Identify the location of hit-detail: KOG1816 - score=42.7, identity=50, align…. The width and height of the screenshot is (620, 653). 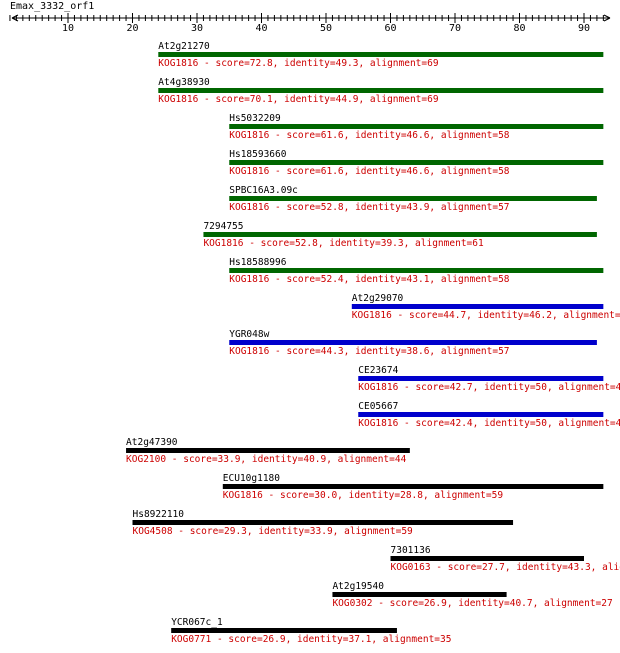
(489, 387).